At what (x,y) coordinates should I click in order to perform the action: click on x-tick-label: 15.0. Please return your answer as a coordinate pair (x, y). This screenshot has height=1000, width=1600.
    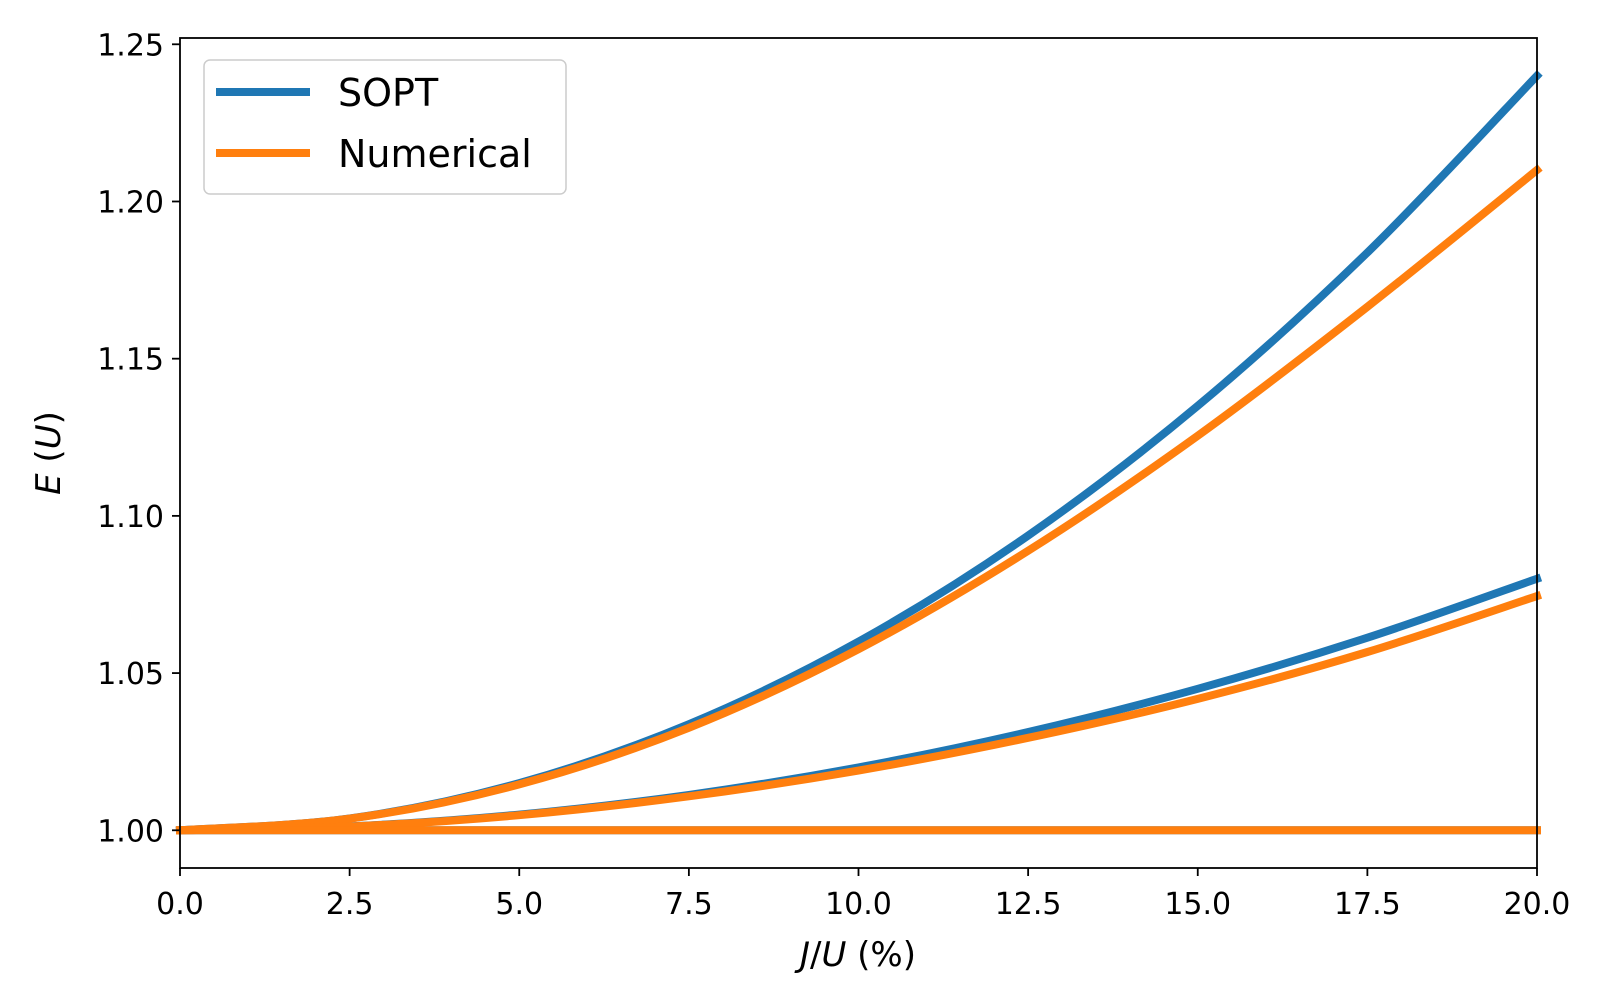
    Looking at the image, I should click on (1197, 904).